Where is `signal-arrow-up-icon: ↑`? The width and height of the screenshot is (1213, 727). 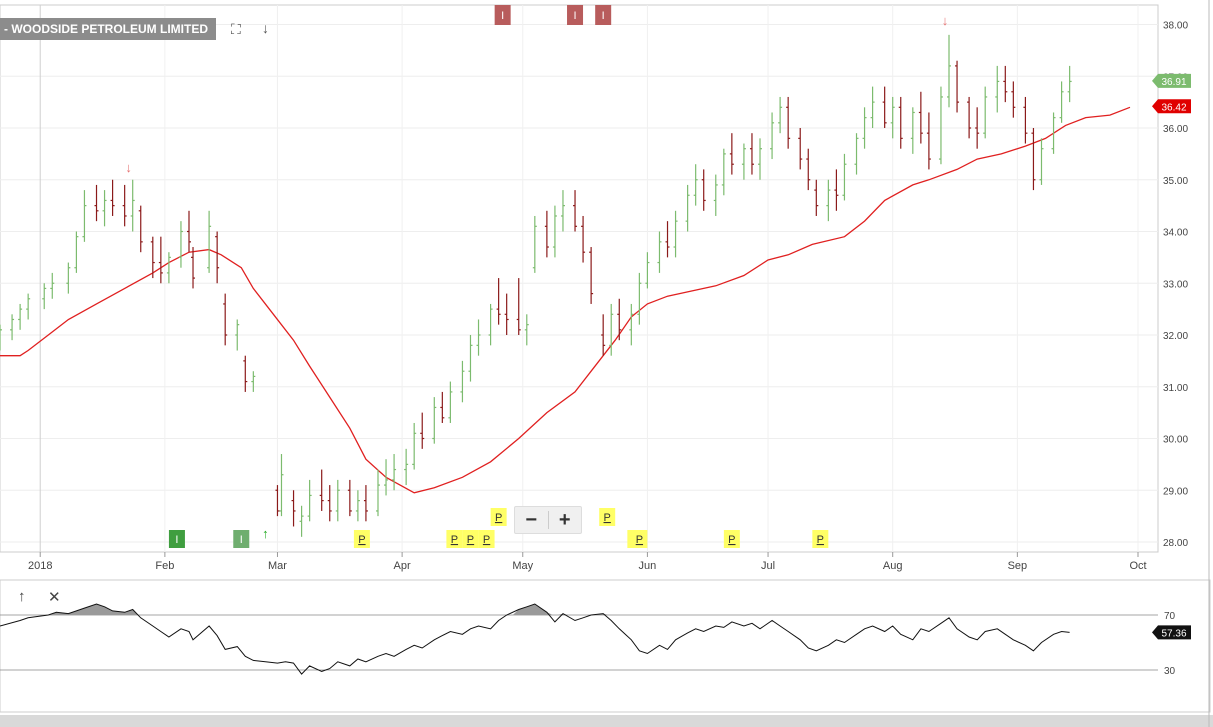
signal-arrow-up-icon: ↑ is located at coordinates (265, 533).